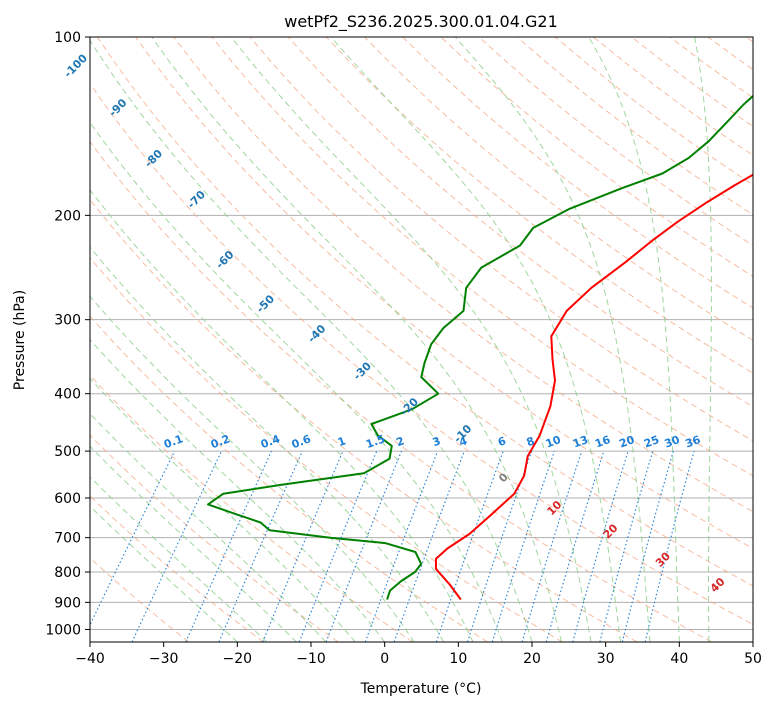 This screenshot has height=708, width=775. I want to click on mixing-ratio-label: 16, so click(602, 442).